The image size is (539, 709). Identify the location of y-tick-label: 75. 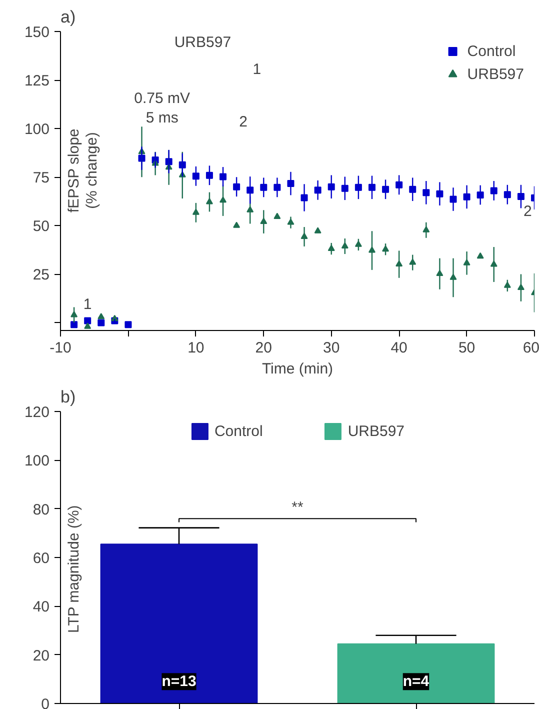
(41, 178).